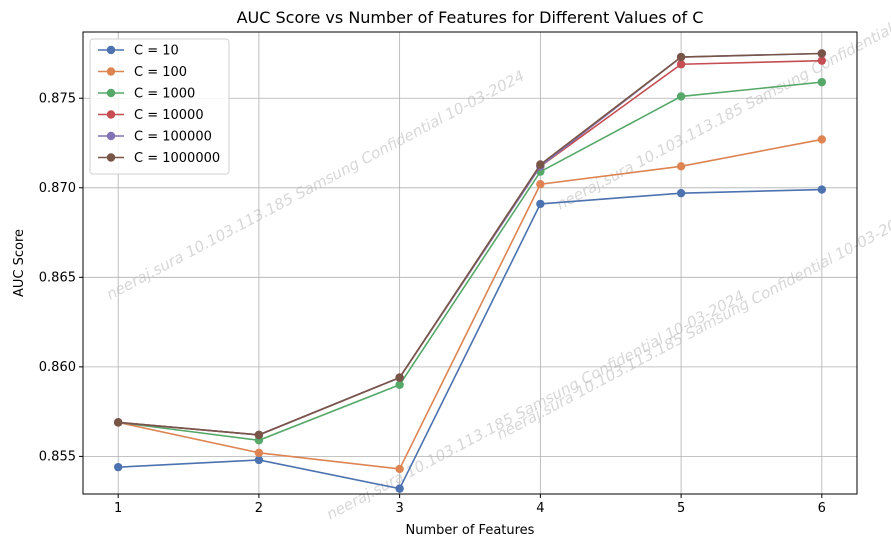 The height and width of the screenshot is (542, 891). Describe the element at coordinates (259, 508) in the screenshot. I see `x-tick-label: 2` at that location.